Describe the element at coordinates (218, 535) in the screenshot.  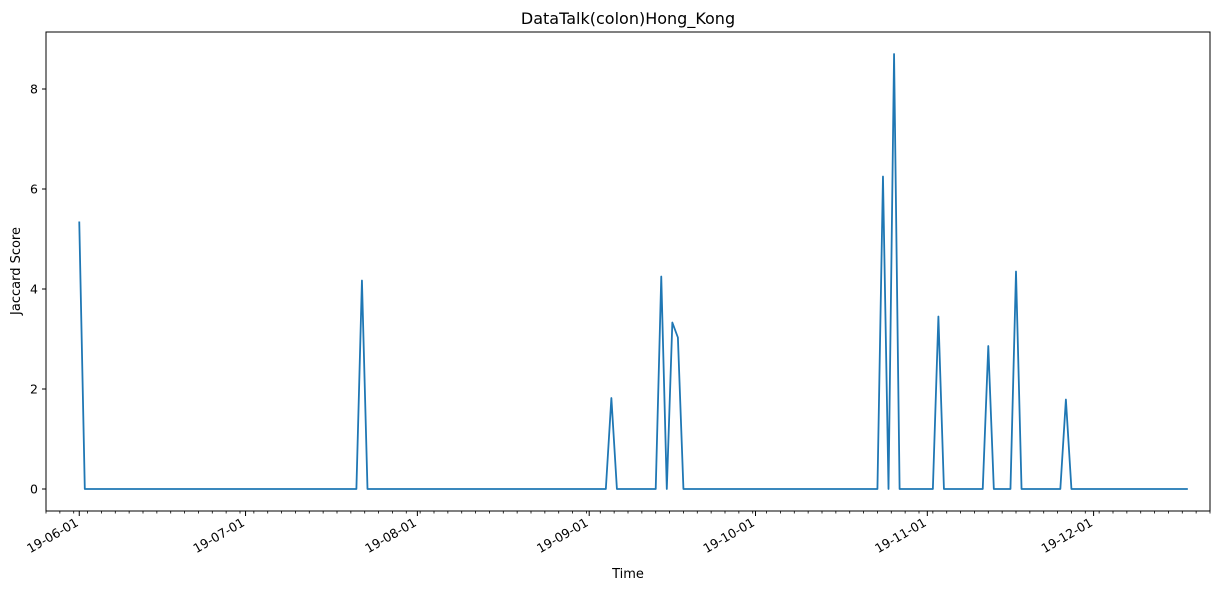
I see `x-tick-label: 19-07-01` at that location.